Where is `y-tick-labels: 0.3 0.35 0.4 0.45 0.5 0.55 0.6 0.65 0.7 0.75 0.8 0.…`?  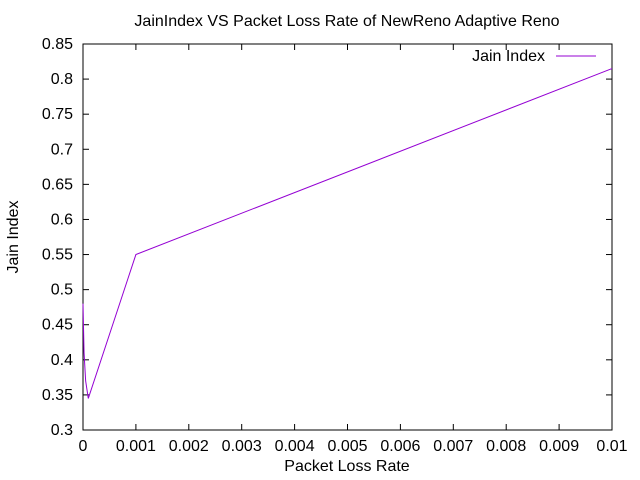
y-tick-labels: 0.3 0.35 0.4 0.45 0.5 0.55 0.6 0.65 0.7 0.75 0.8 0.… is located at coordinates (57, 237).